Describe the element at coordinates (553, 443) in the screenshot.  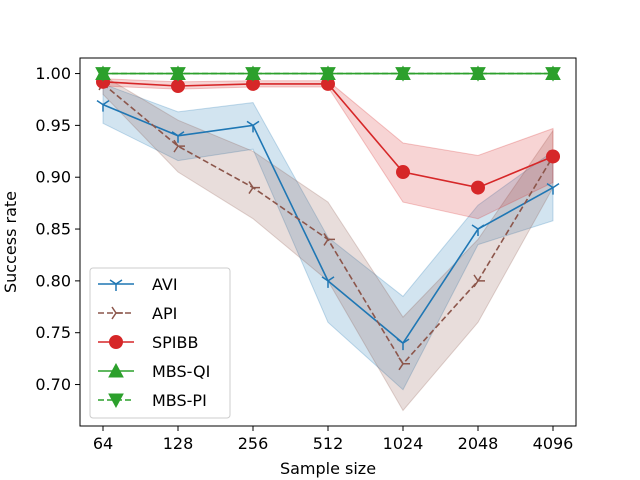
I see `x-tick-label: 4096` at that location.